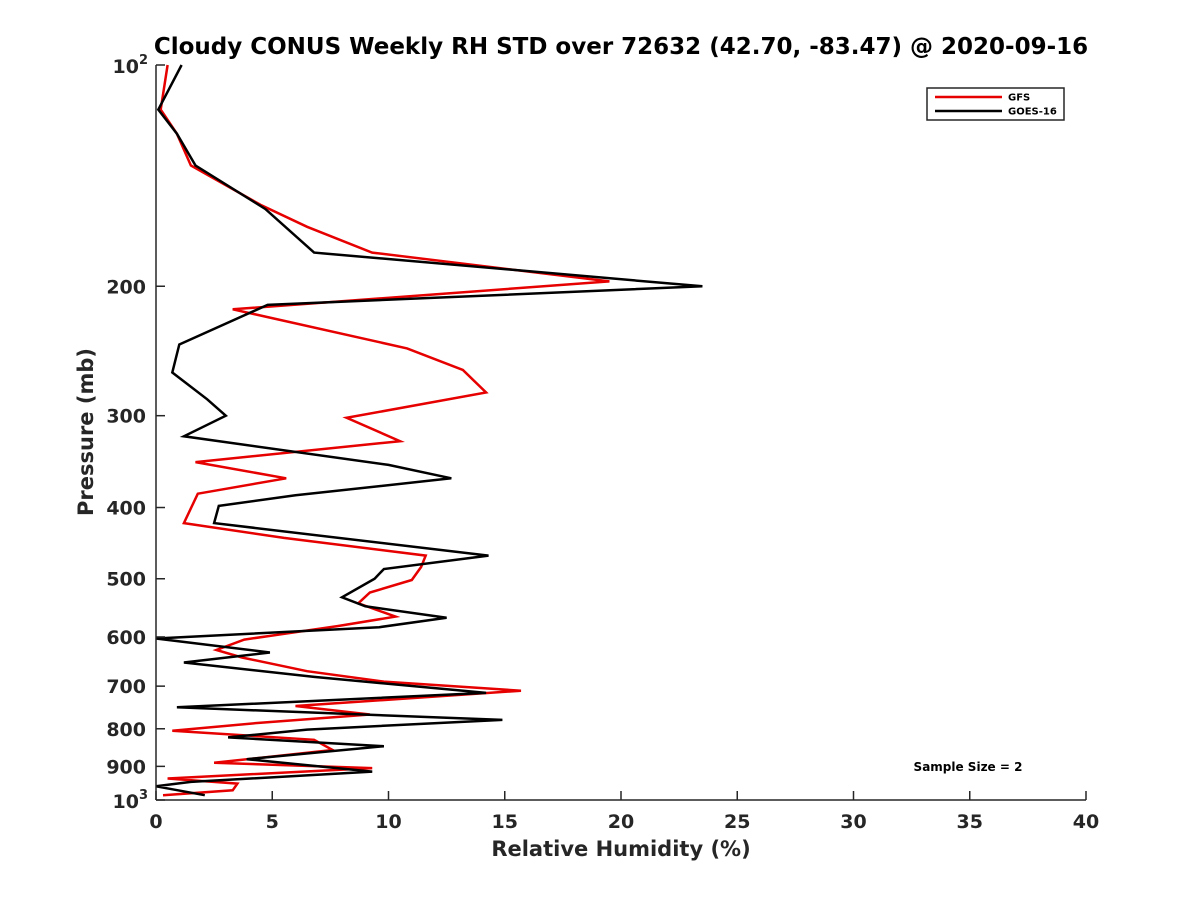 Image resolution: width=1200 pixels, height=900 pixels. I want to click on legend-label-gfs: GFS, so click(1019, 98).